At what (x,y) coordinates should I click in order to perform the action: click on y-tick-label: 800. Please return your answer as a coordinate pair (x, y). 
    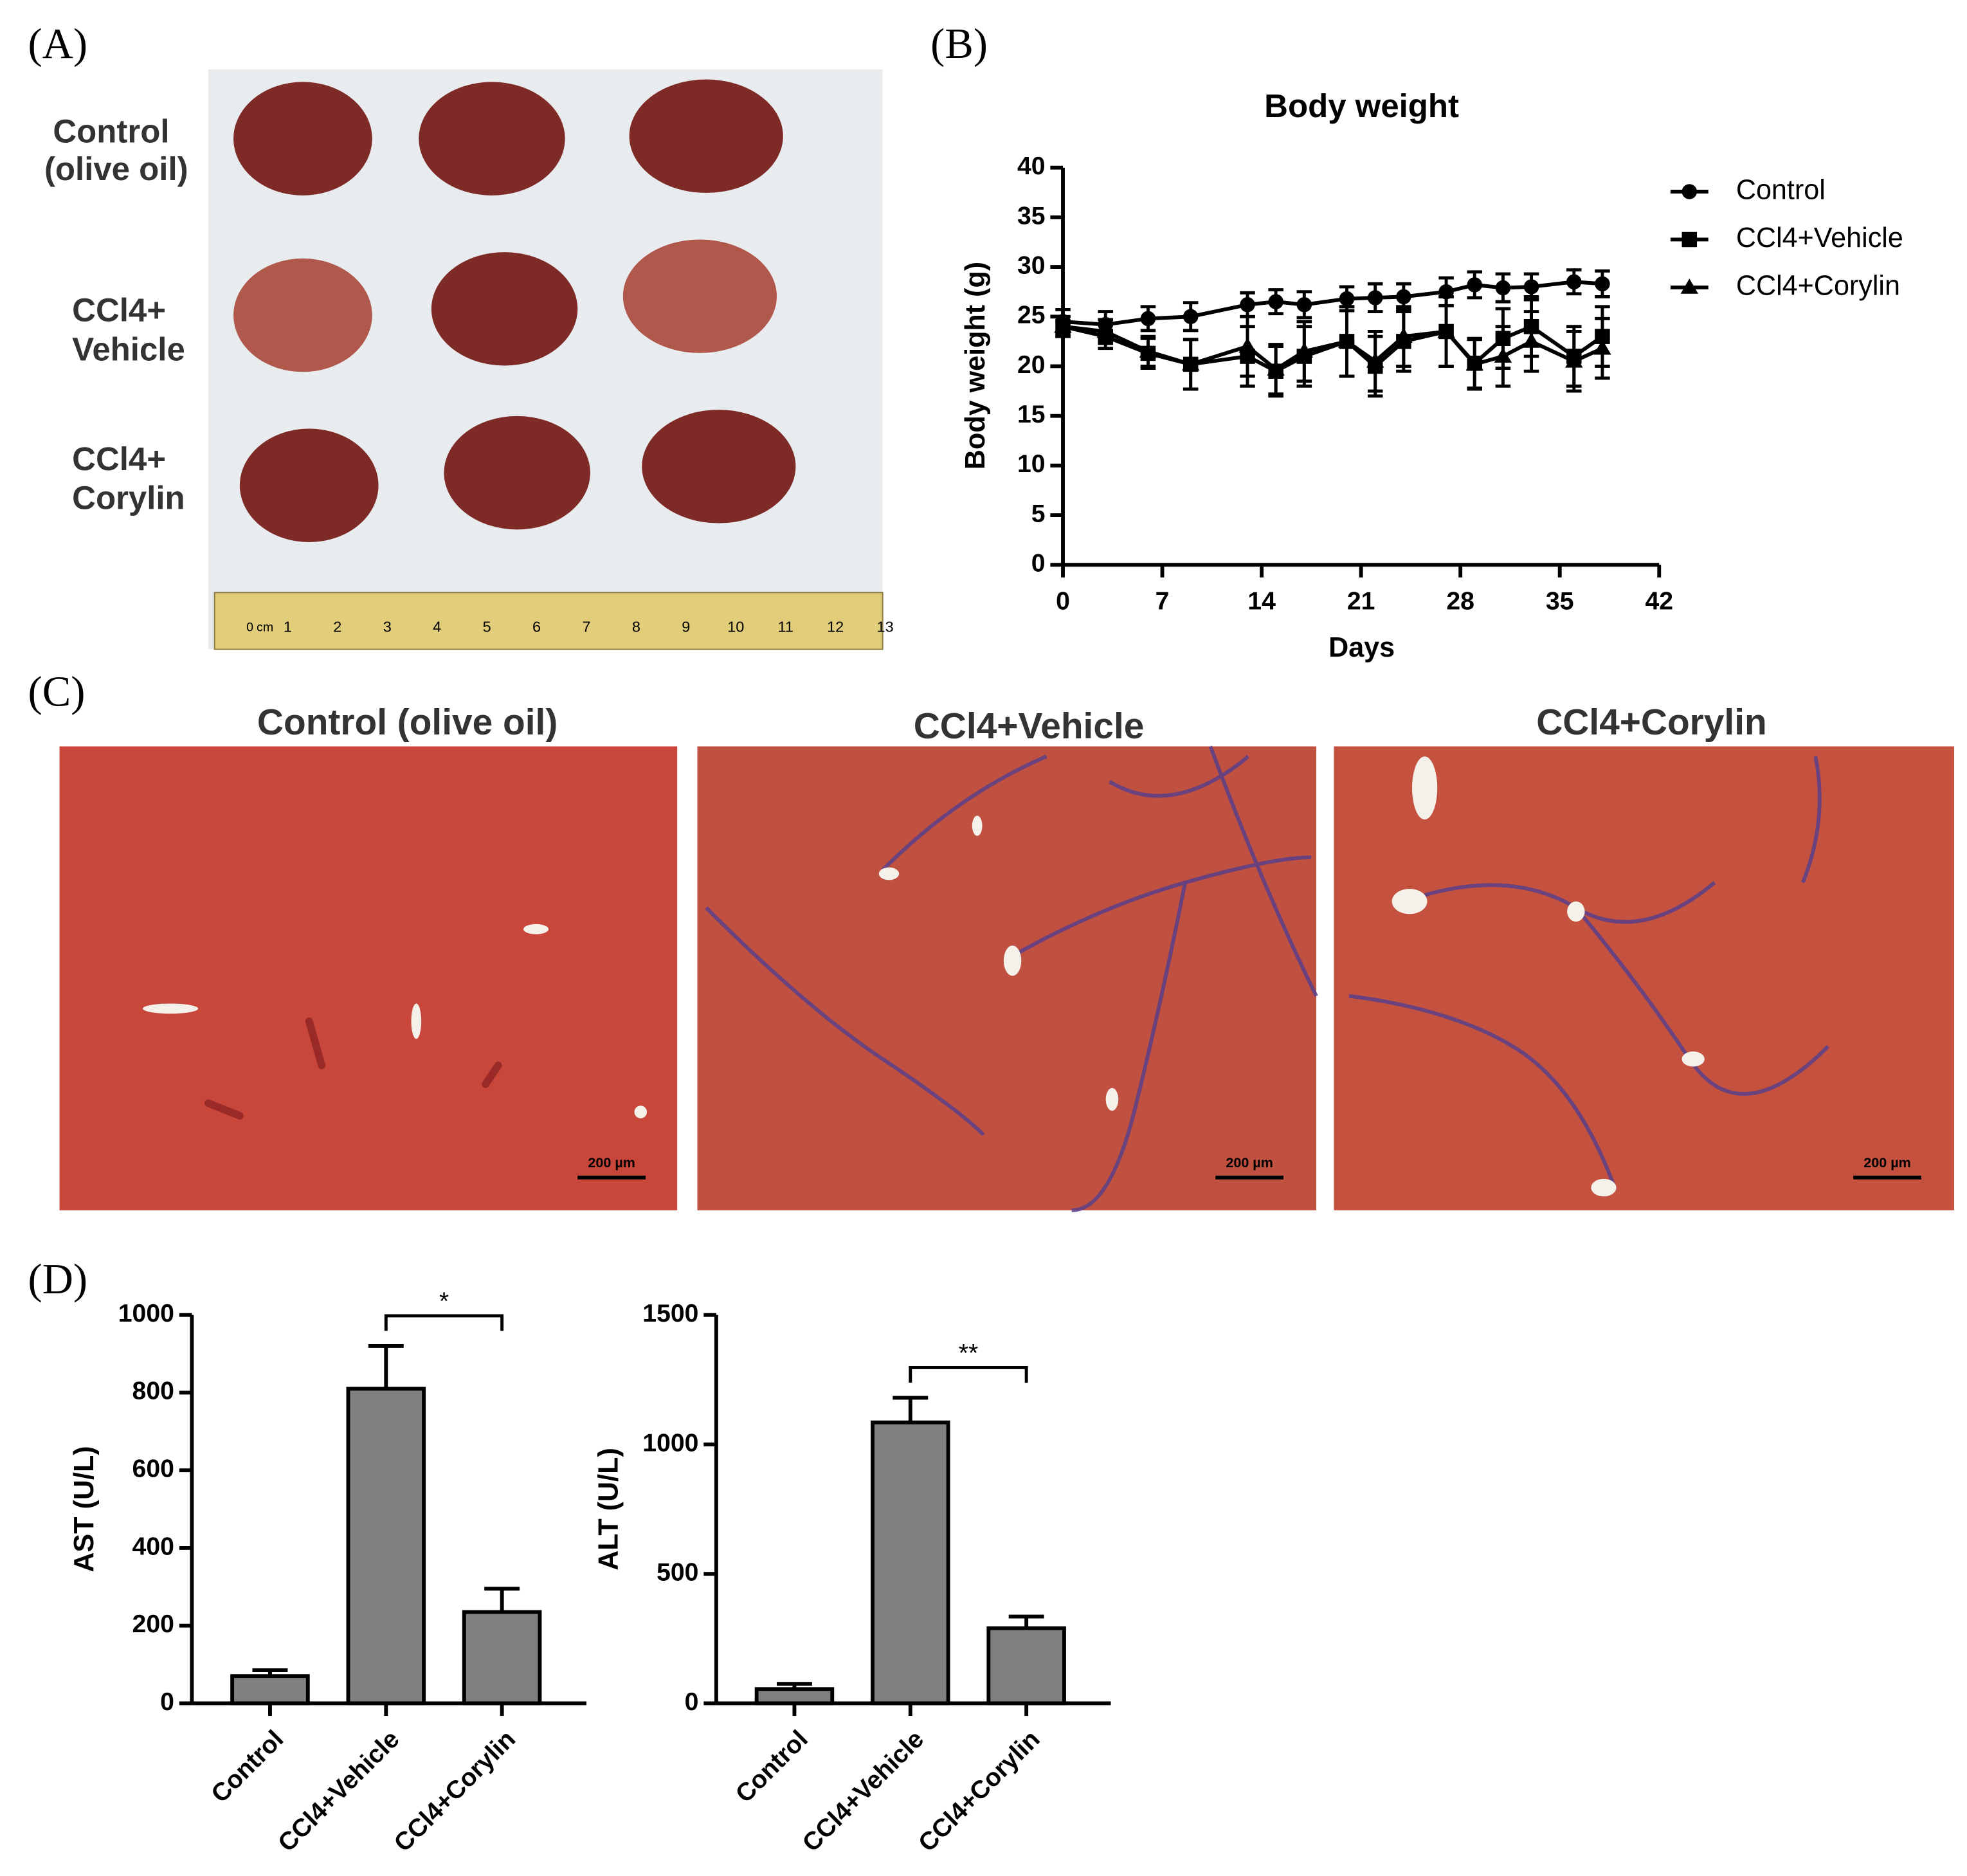
    Looking at the image, I should click on (153, 1392).